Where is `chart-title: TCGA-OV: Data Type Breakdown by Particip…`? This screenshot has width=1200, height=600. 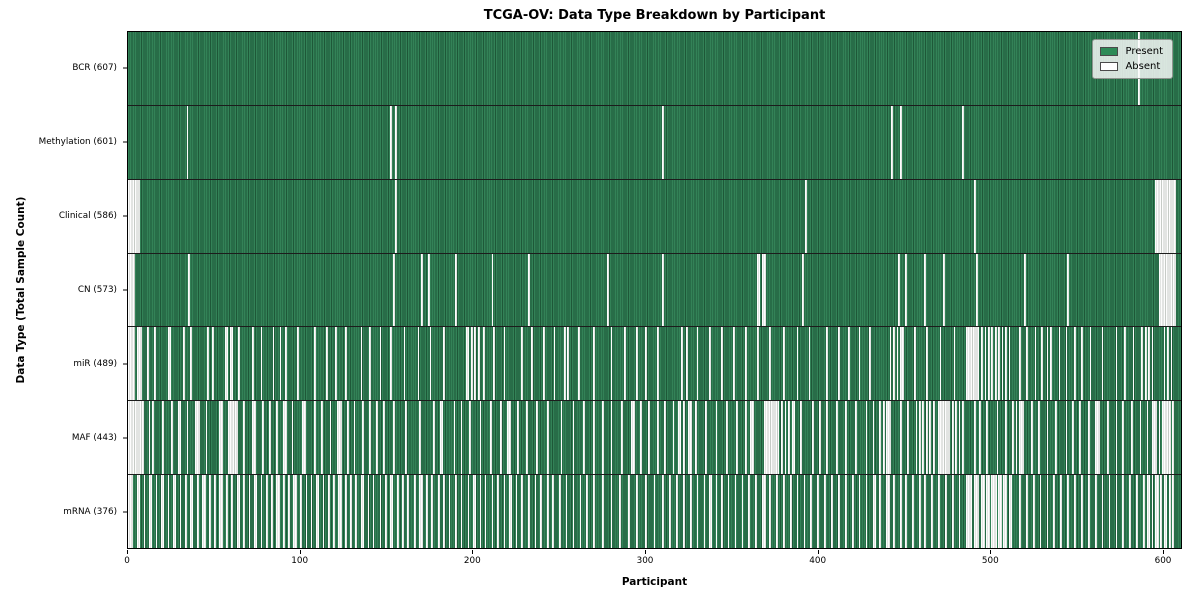 chart-title: TCGA-OV: Data Type Breakdown by Particip… is located at coordinates (654, 15).